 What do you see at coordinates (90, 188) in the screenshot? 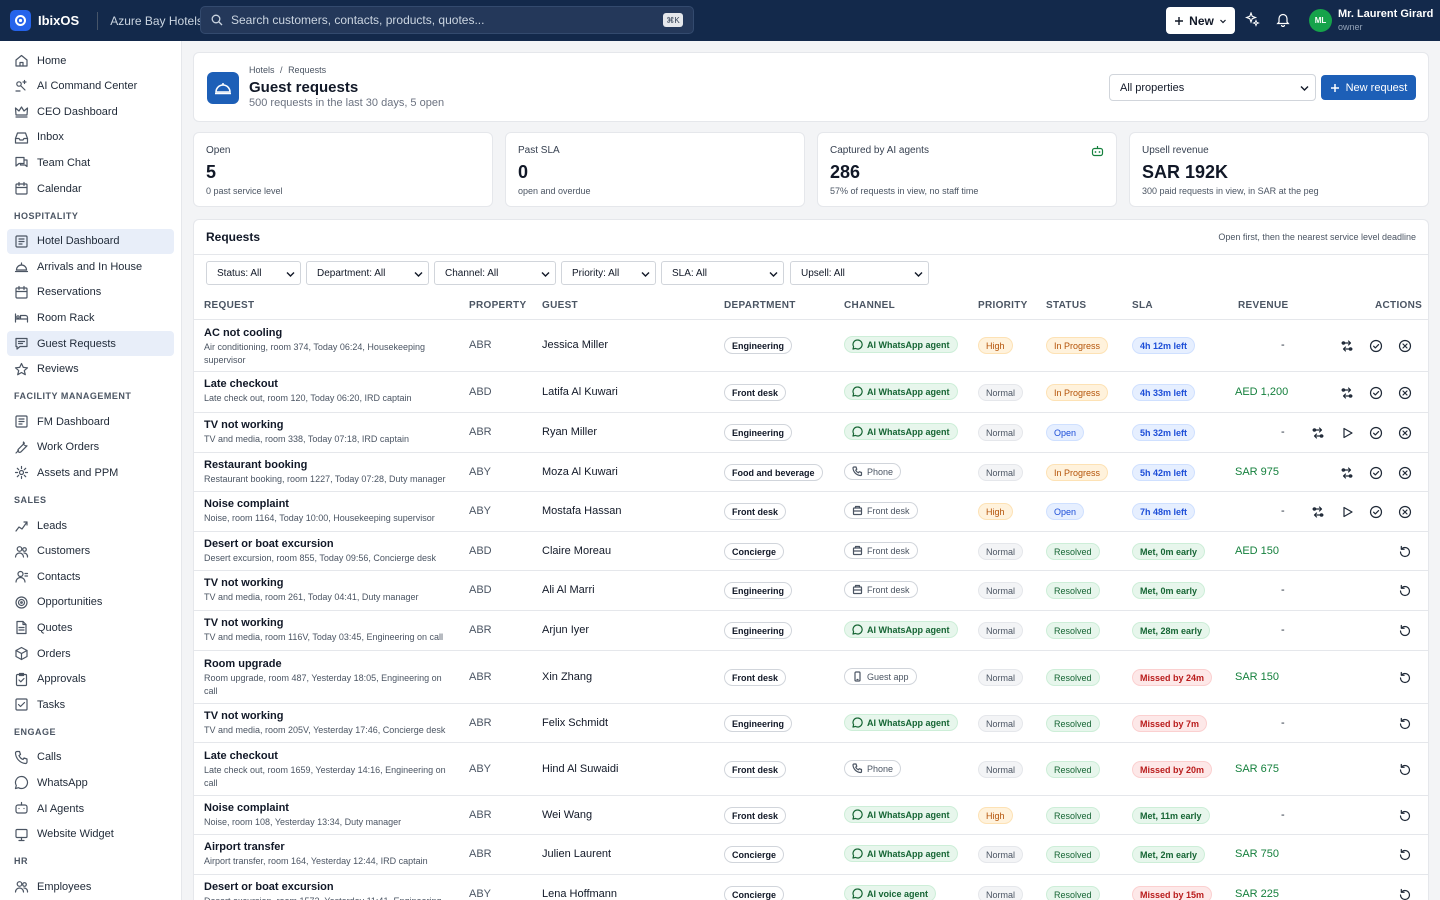
I see `sidebar-item-calendar: Calendar` at bounding box center [90, 188].